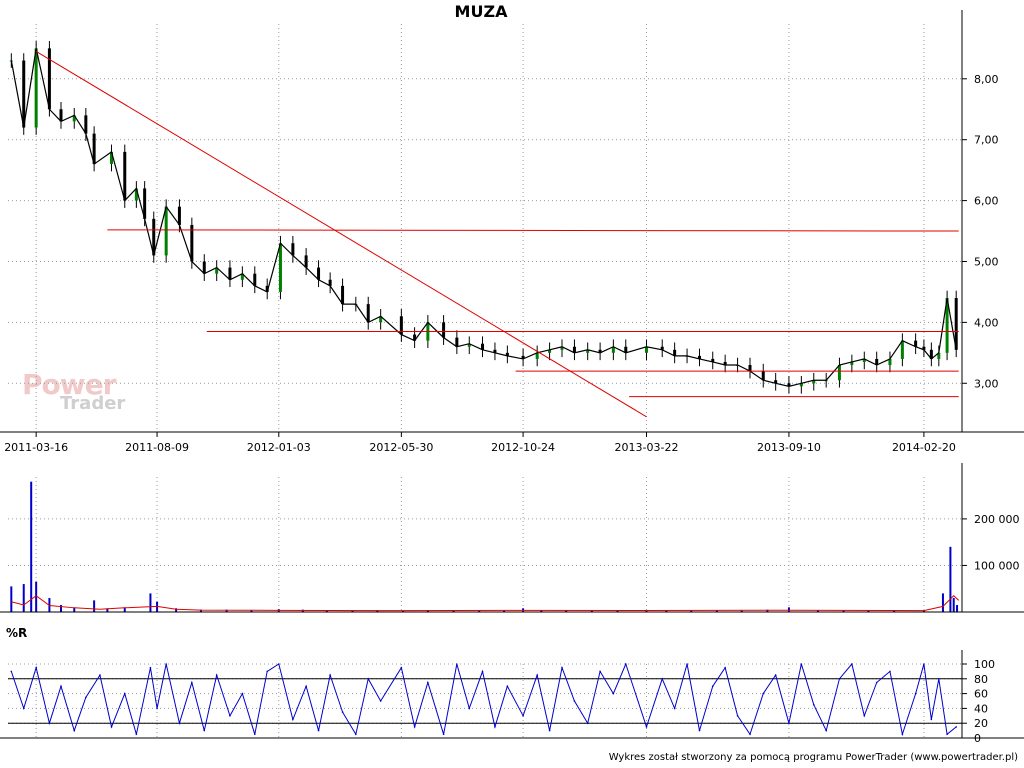 The image size is (1024, 768). What do you see at coordinates (401, 447) in the screenshot?
I see `x-tick-label: 2012-05-30` at bounding box center [401, 447].